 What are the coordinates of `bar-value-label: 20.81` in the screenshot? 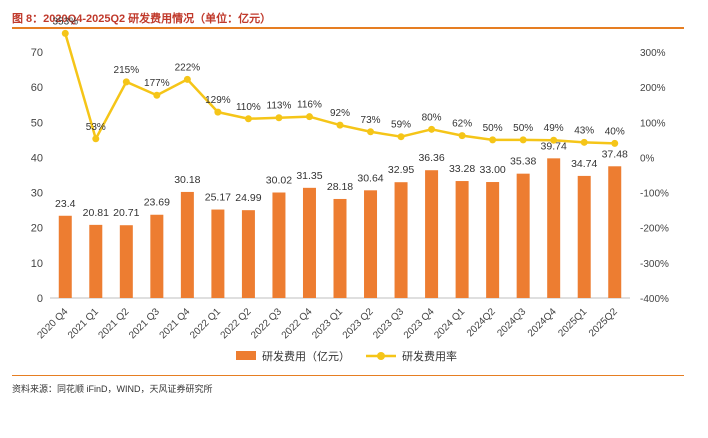 It's located at (96, 213).